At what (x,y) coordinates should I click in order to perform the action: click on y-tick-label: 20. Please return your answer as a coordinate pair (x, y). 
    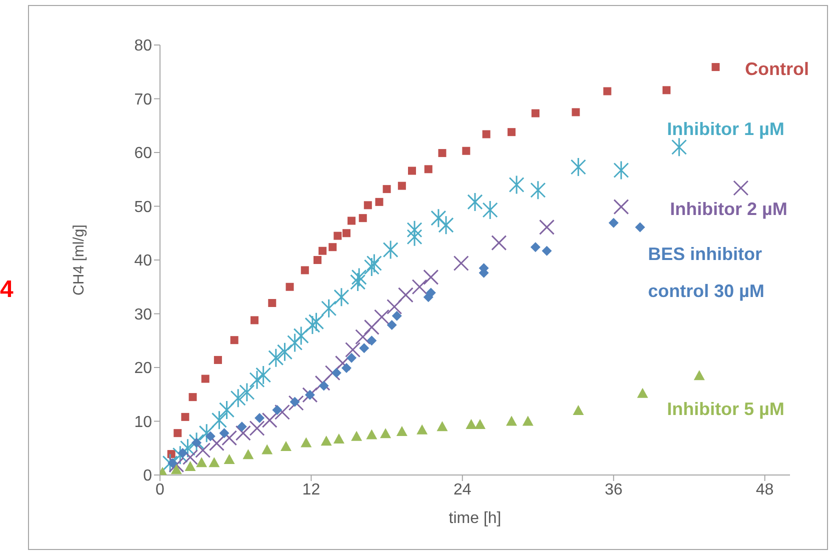
    Looking at the image, I should click on (143, 369).